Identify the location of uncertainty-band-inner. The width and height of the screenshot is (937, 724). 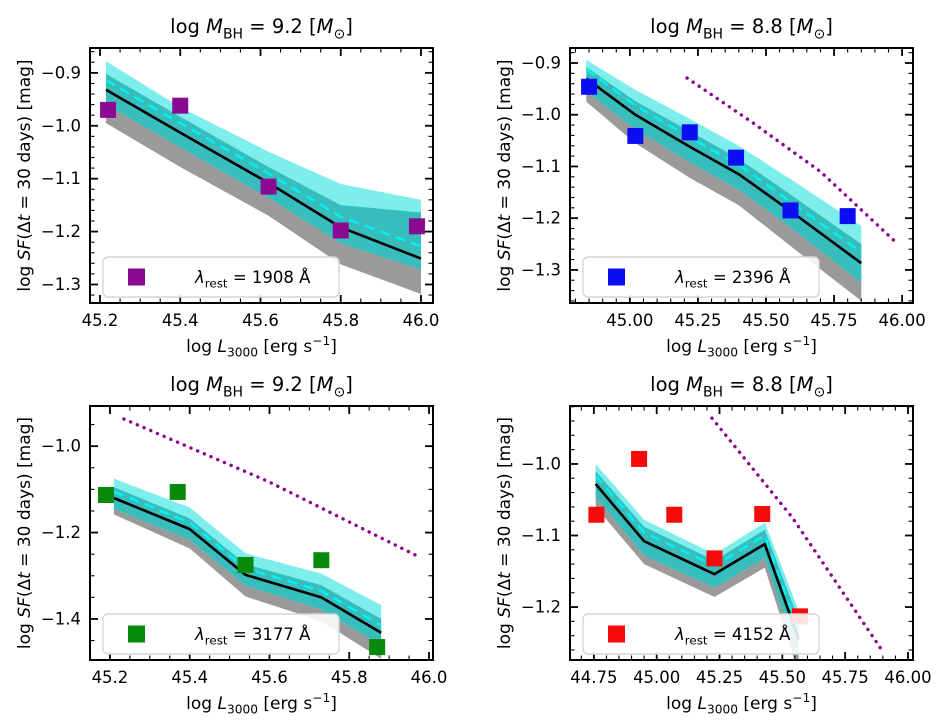
(724, 175).